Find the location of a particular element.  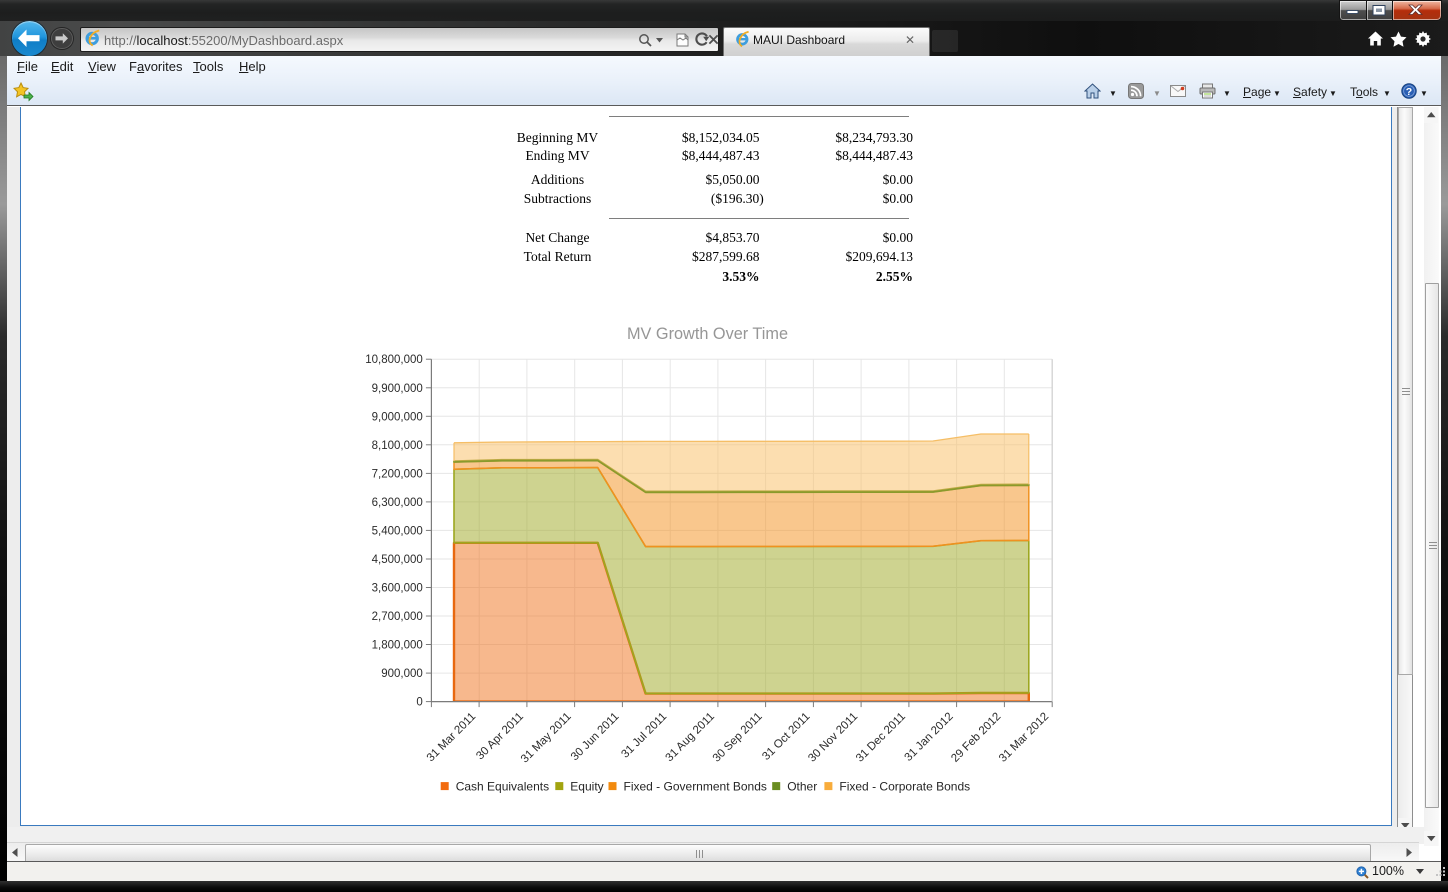

svg-text: 4,500,000 is located at coordinates (397, 560).